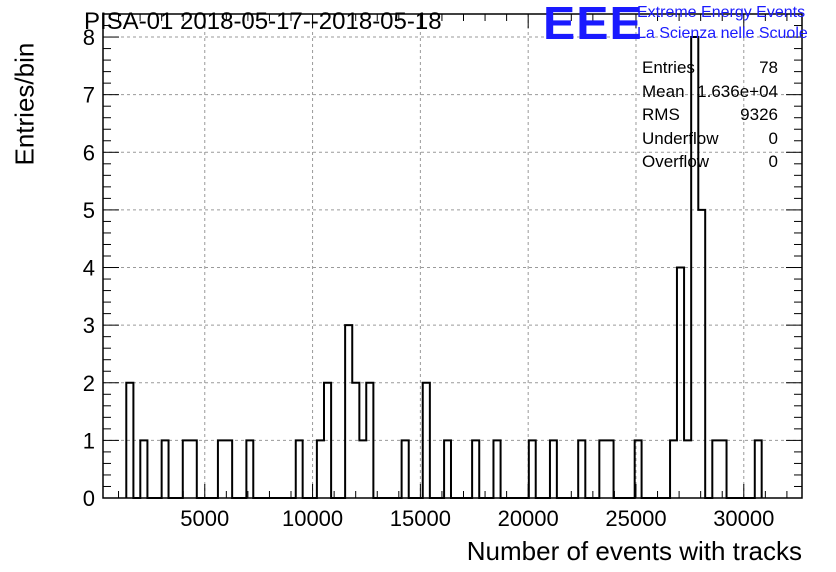  I want to click on y-tick-label: 5, so click(89, 210).